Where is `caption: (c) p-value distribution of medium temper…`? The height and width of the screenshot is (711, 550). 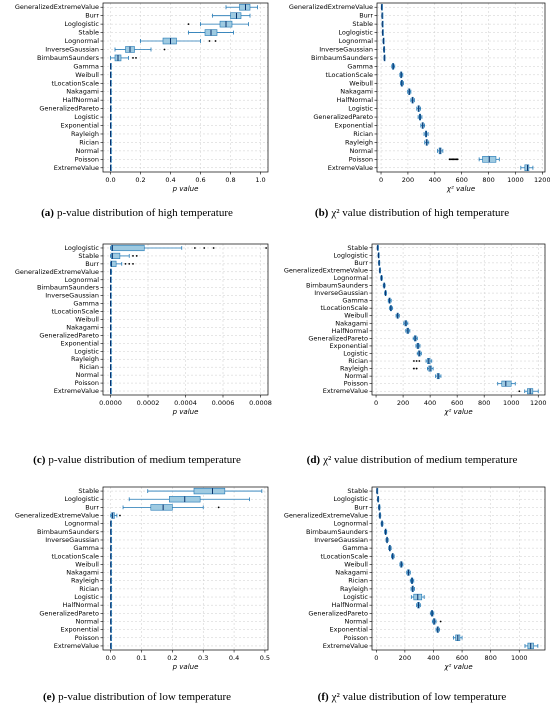
caption: (c) p-value distribution of medium temper… is located at coordinates (137, 460).